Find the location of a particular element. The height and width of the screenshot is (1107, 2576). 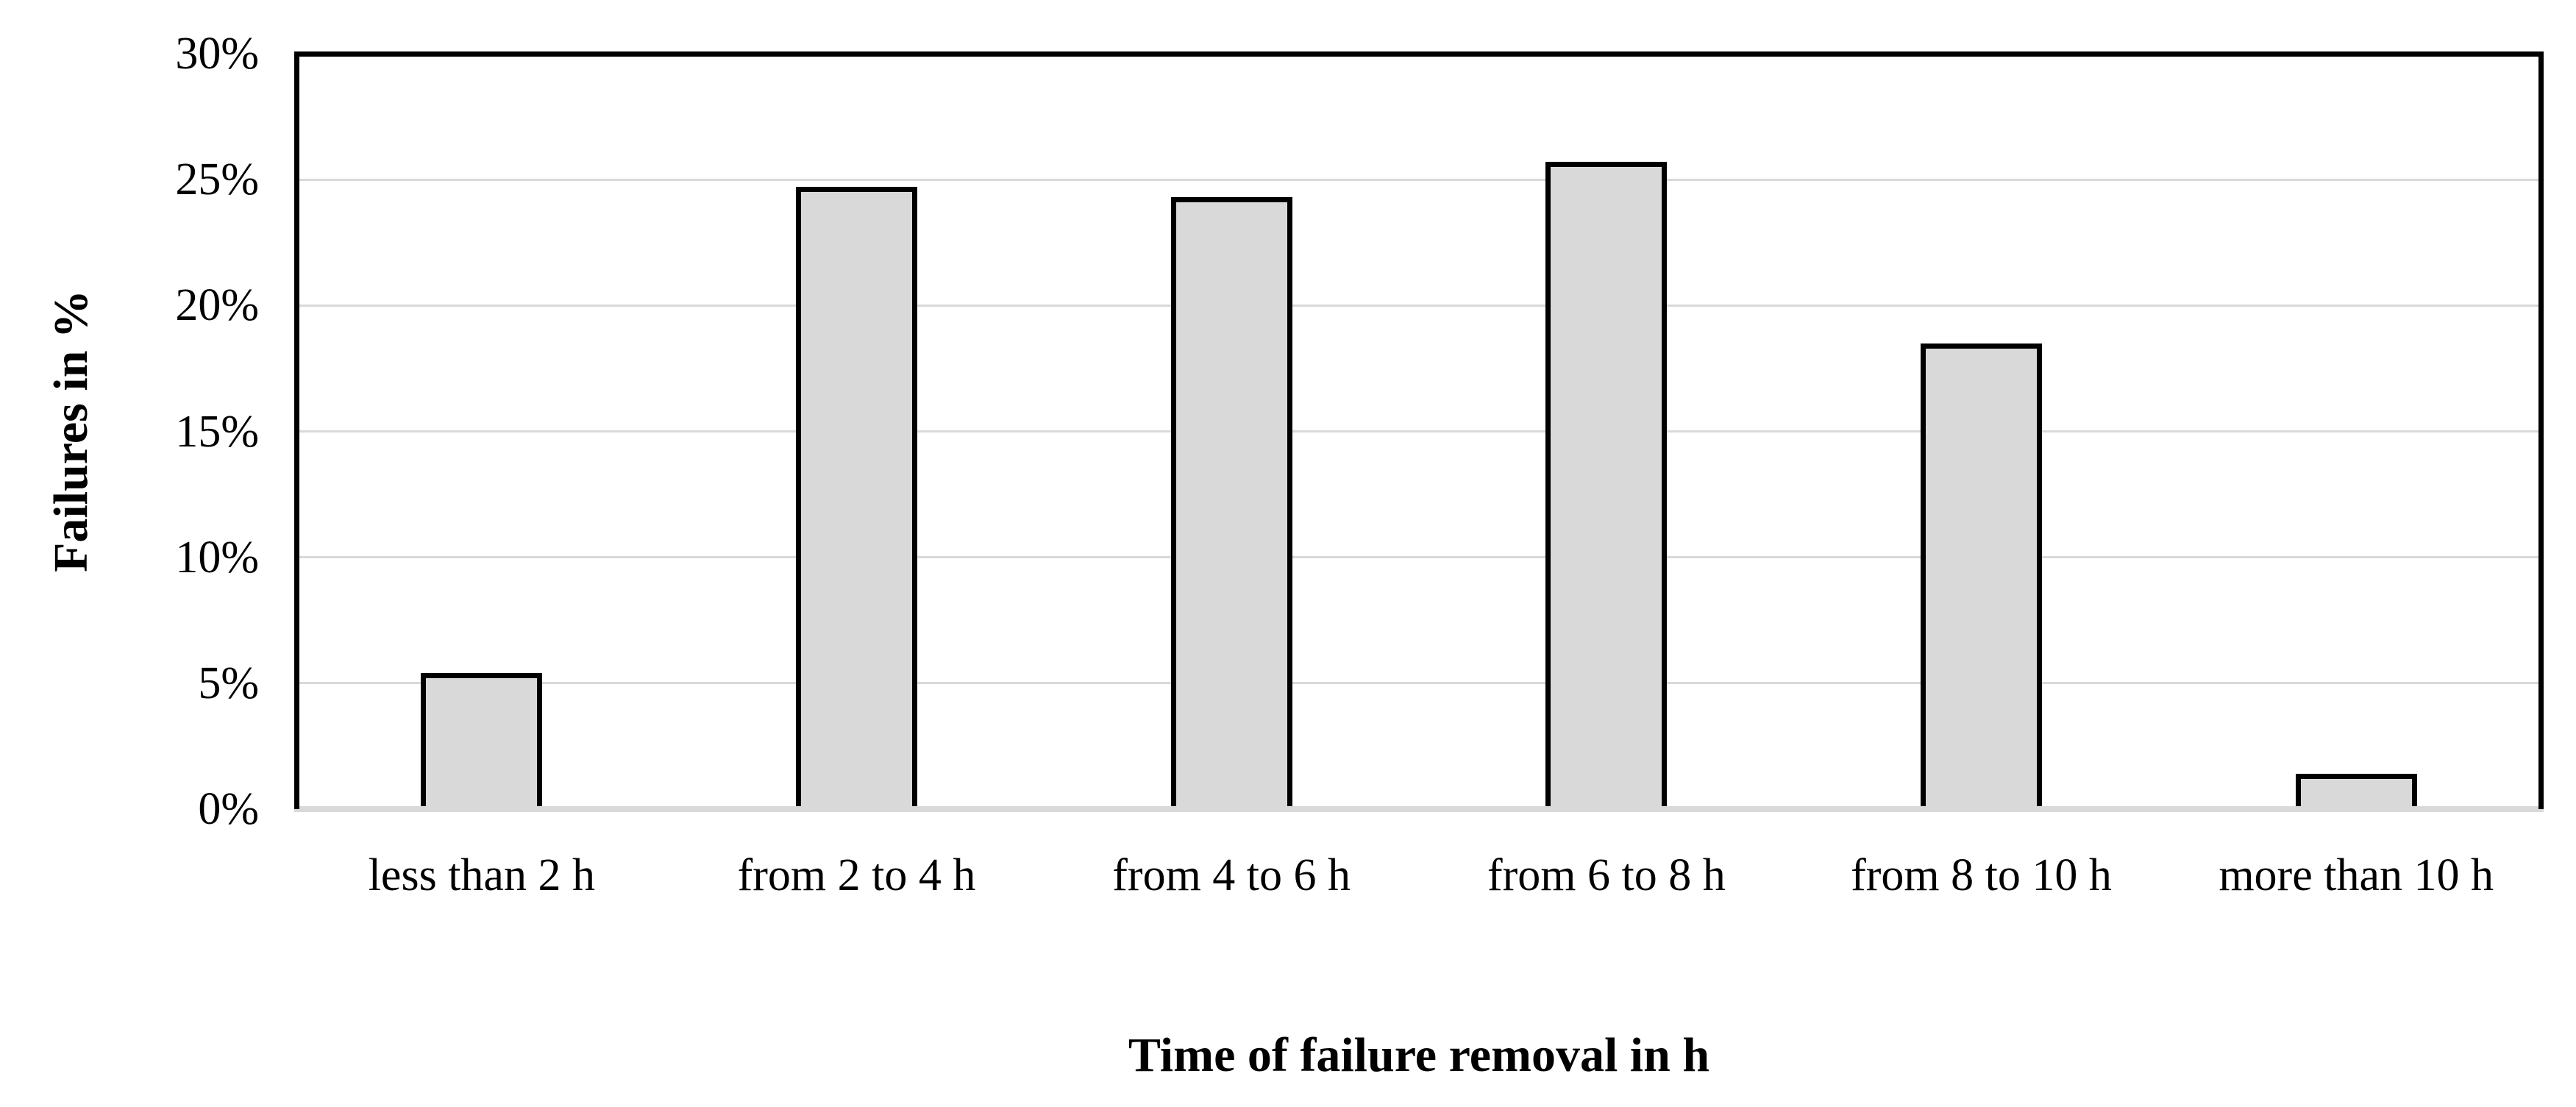

x-category-label: less than 2 h is located at coordinates (481, 875).